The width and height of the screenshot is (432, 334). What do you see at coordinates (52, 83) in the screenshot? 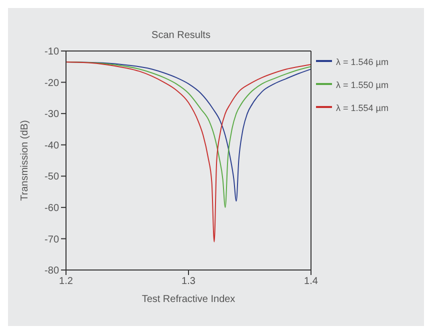
I see `y-tick-label: -20` at bounding box center [52, 83].